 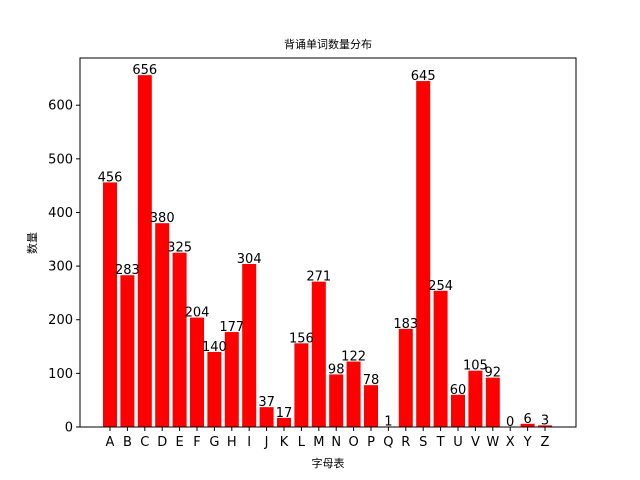 What do you see at coordinates (197, 372) in the screenshot?
I see `bar-F` at bounding box center [197, 372].